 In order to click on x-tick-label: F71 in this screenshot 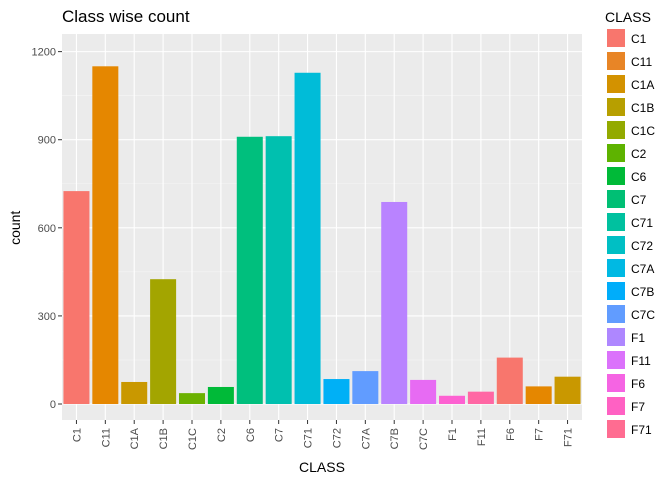, I will do `click(569, 437)`.